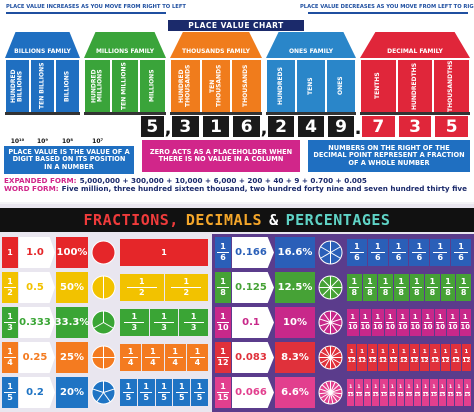 Image resolution: width=474 pixels, height=412 pixels. I want to click on chart-title: PLACE VALUE CHART, so click(236, 25).